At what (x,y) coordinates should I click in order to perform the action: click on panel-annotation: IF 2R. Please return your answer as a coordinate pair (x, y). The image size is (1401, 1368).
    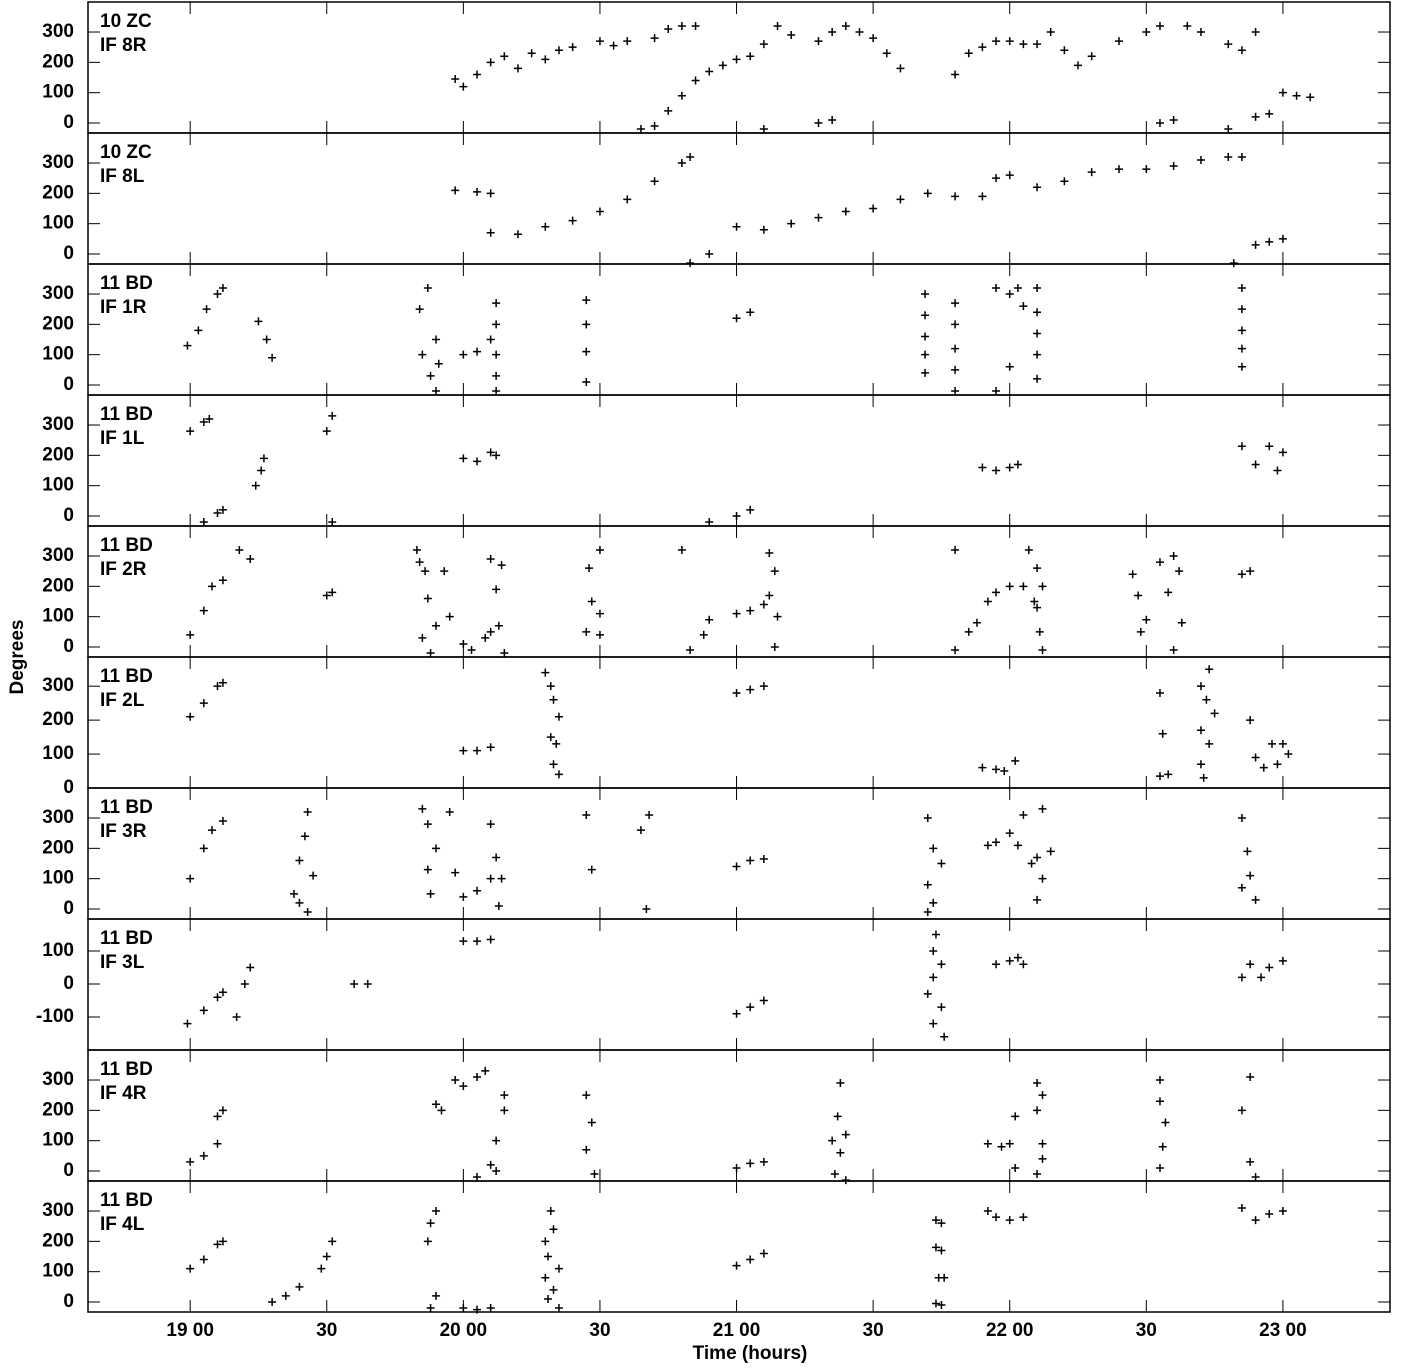
    Looking at the image, I should click on (123, 569).